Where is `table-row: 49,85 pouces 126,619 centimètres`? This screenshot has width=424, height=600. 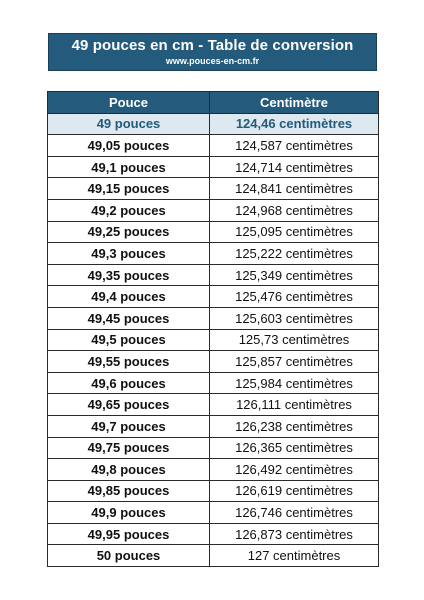 table-row: 49,85 pouces 126,619 centimètres is located at coordinates (213, 491).